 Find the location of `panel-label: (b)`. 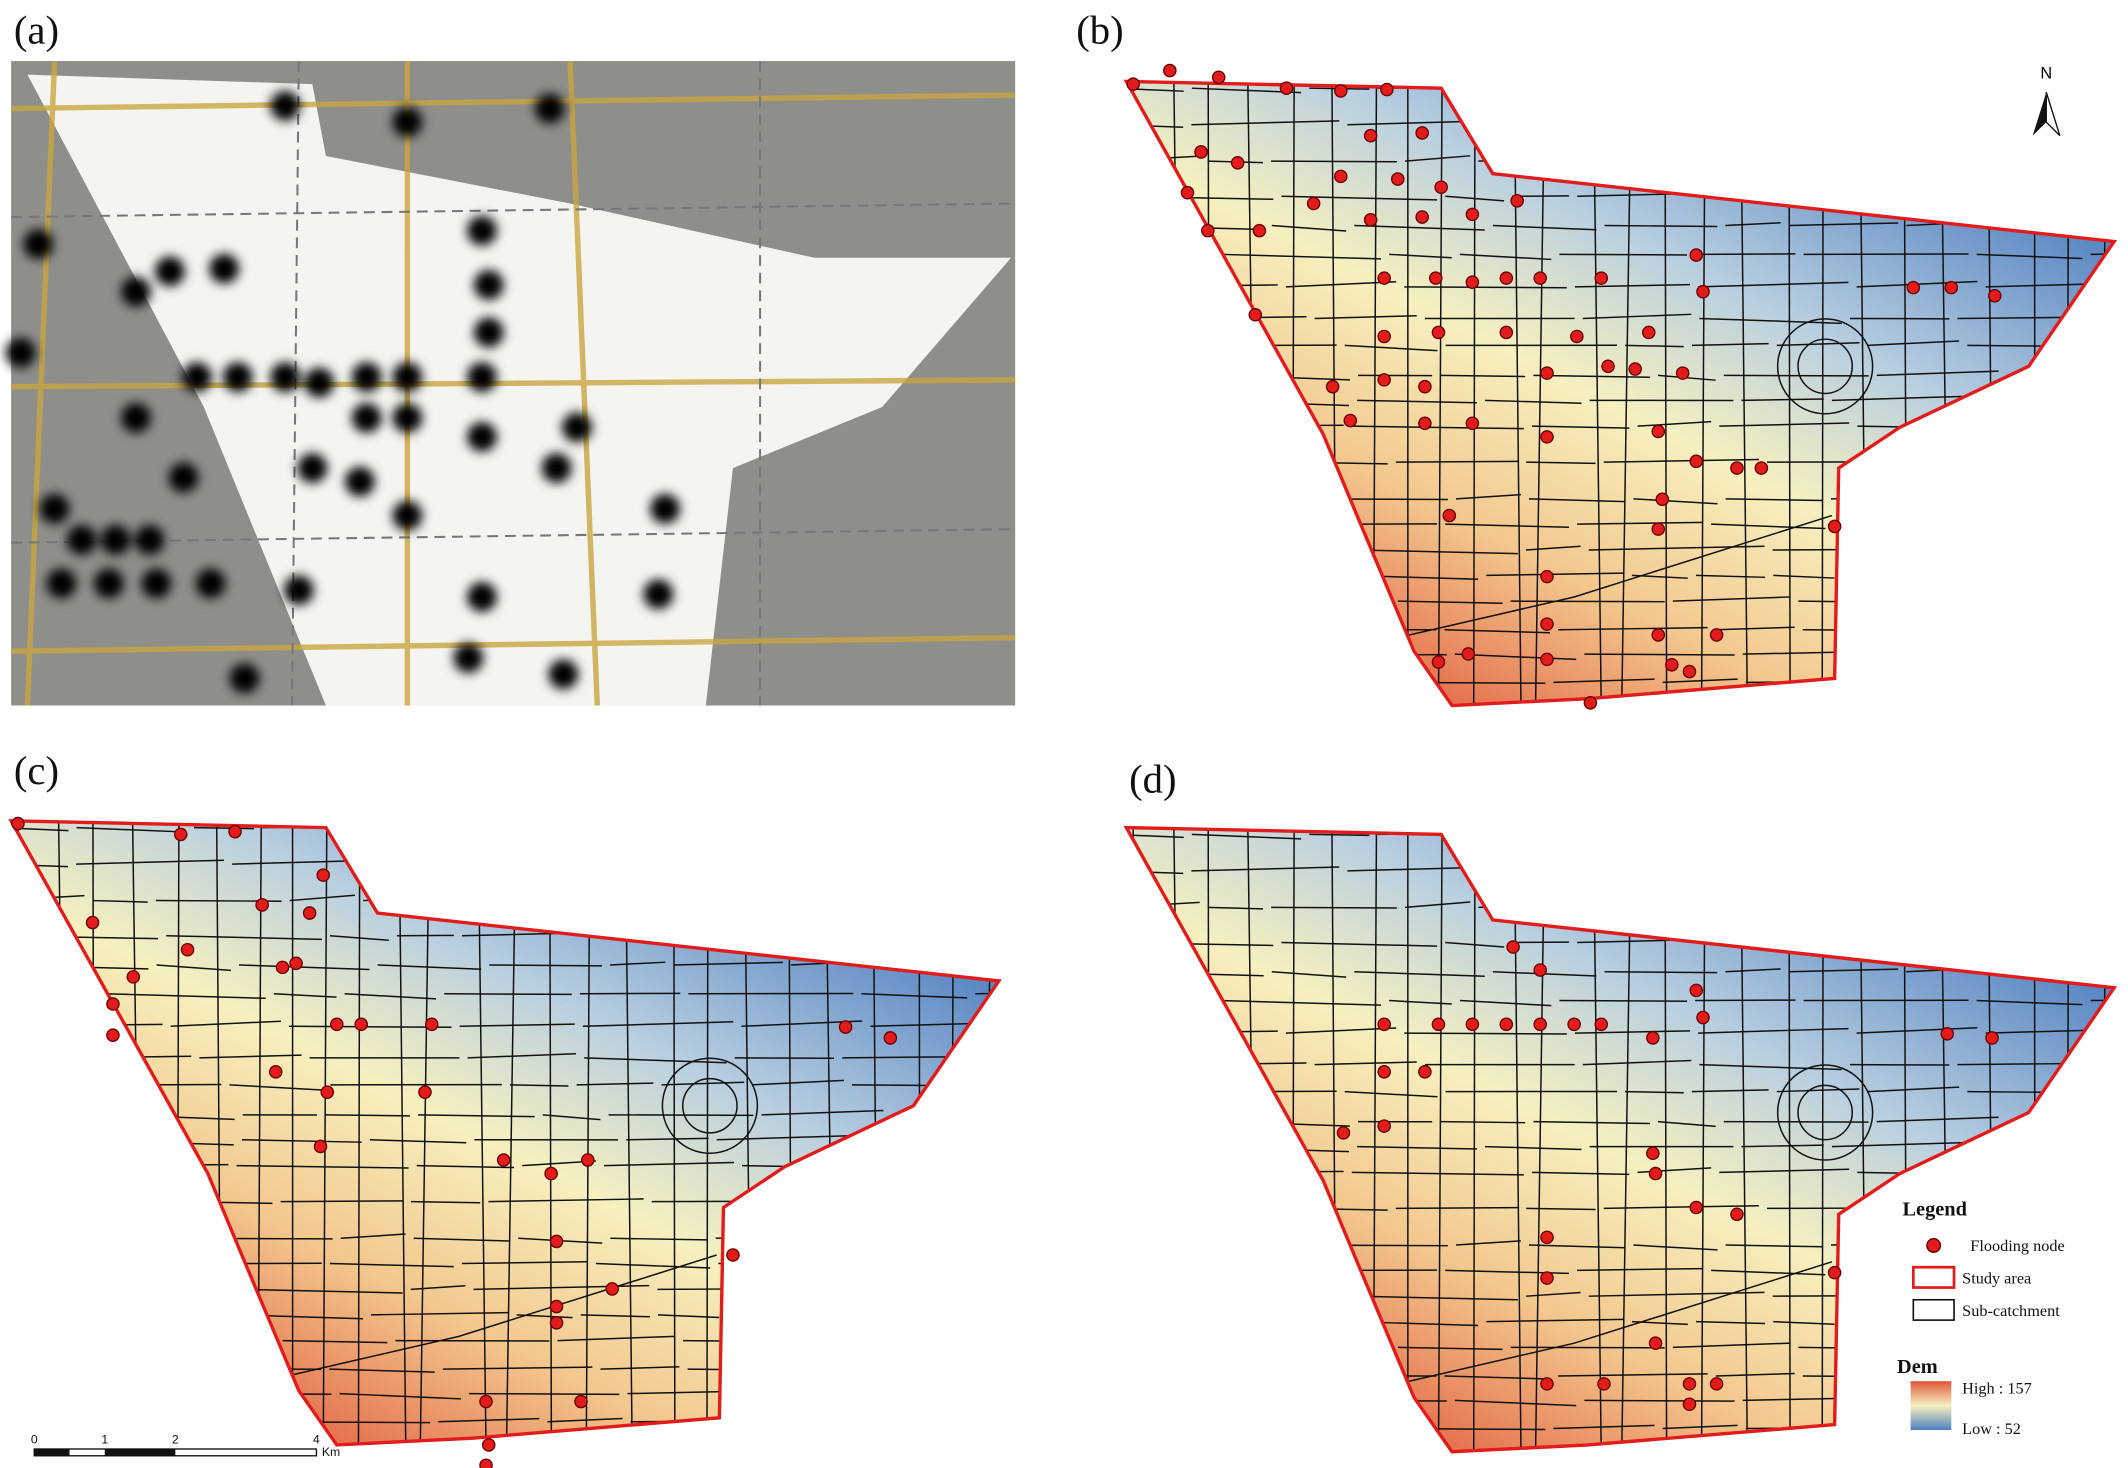

panel-label: (b) is located at coordinates (1099, 29).